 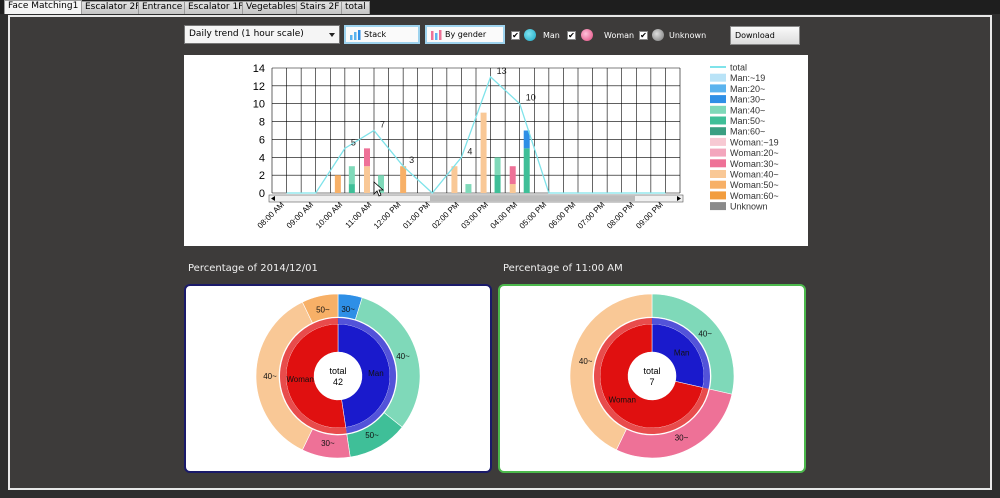 I want to click on period-select: Daily trend (1 hour scale), so click(x=262, y=34).